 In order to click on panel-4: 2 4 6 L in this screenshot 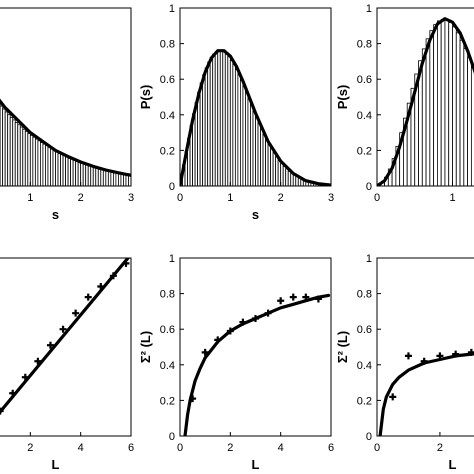, I will do `click(67, 364)`.